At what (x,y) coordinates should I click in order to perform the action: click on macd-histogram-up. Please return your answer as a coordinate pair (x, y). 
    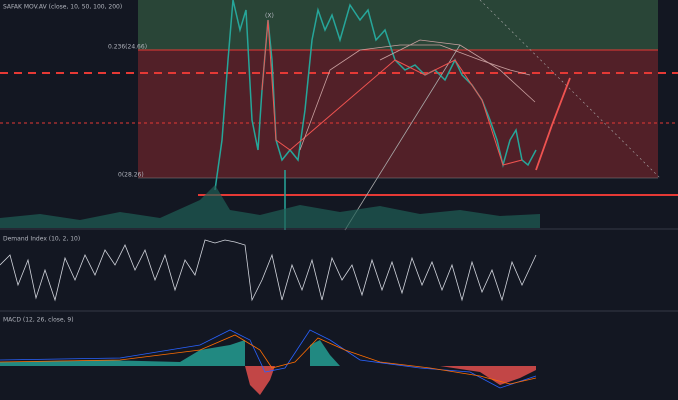
    Looking at the image, I should click on (170, 353).